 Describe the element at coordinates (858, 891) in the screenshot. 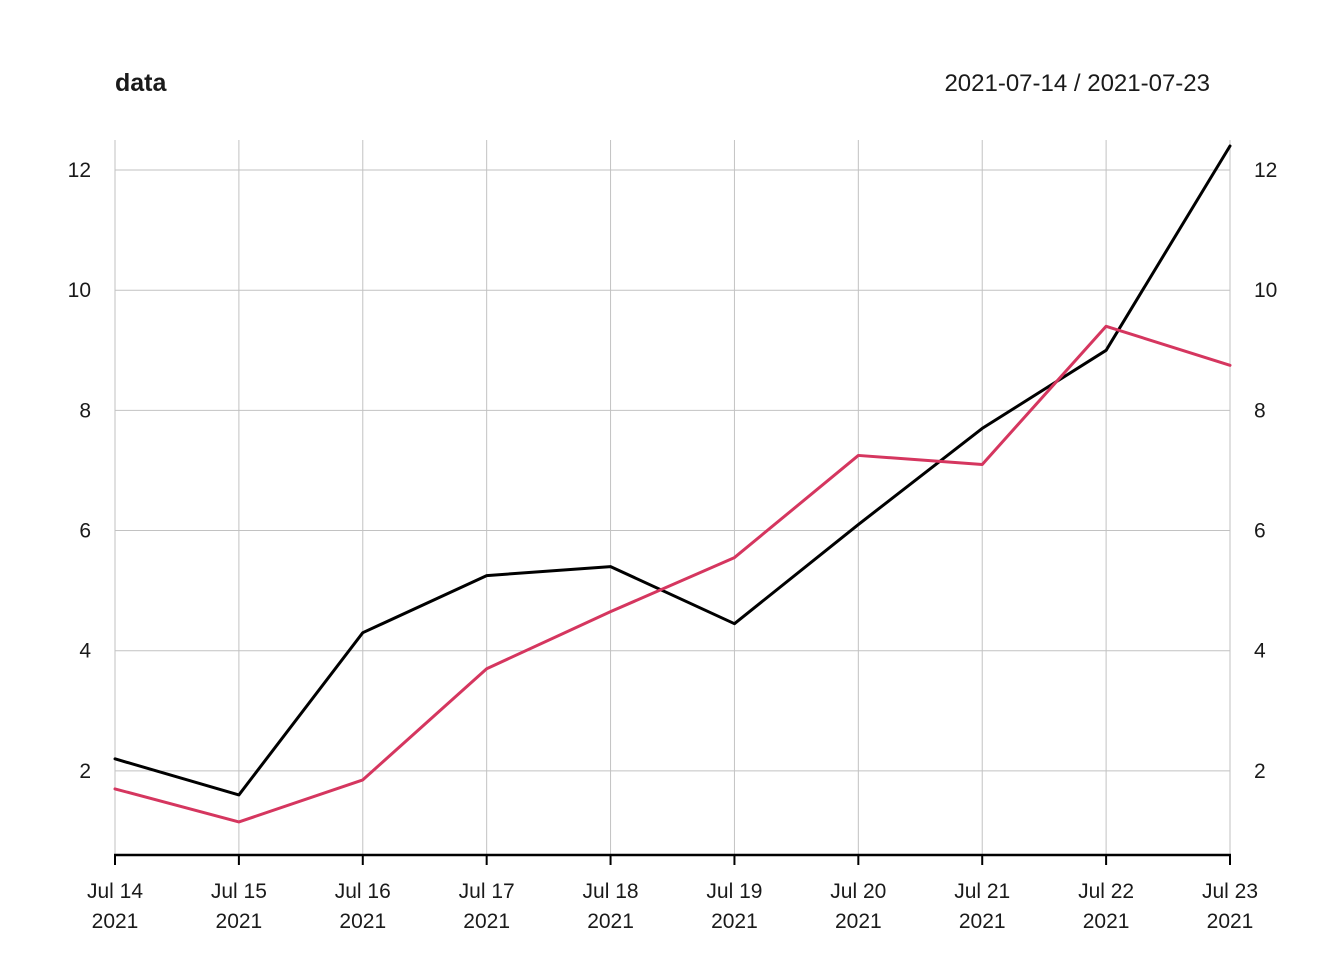

I see `x-axis-tick-label-date: Jul 20` at that location.